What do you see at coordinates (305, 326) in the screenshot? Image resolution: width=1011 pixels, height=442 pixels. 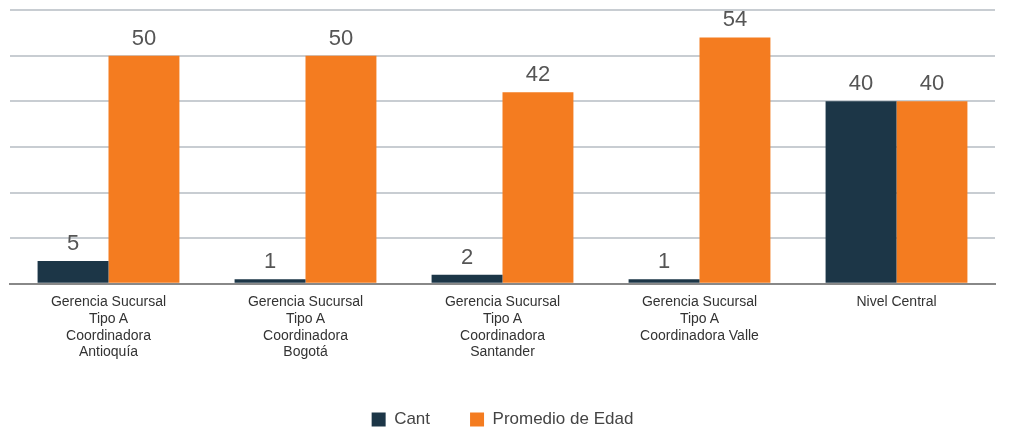 I see `x-tick-label: Gerencia Sucursal Tipo A Coordinadora Bogotá` at bounding box center [305, 326].